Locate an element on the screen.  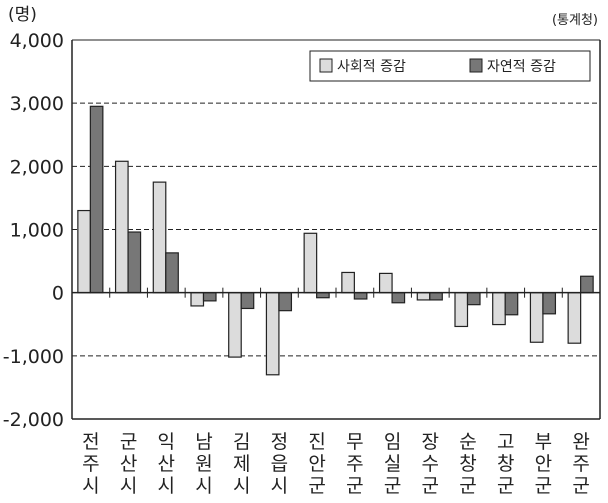
x-tick-label-char: 순 is located at coordinates (467, 442).